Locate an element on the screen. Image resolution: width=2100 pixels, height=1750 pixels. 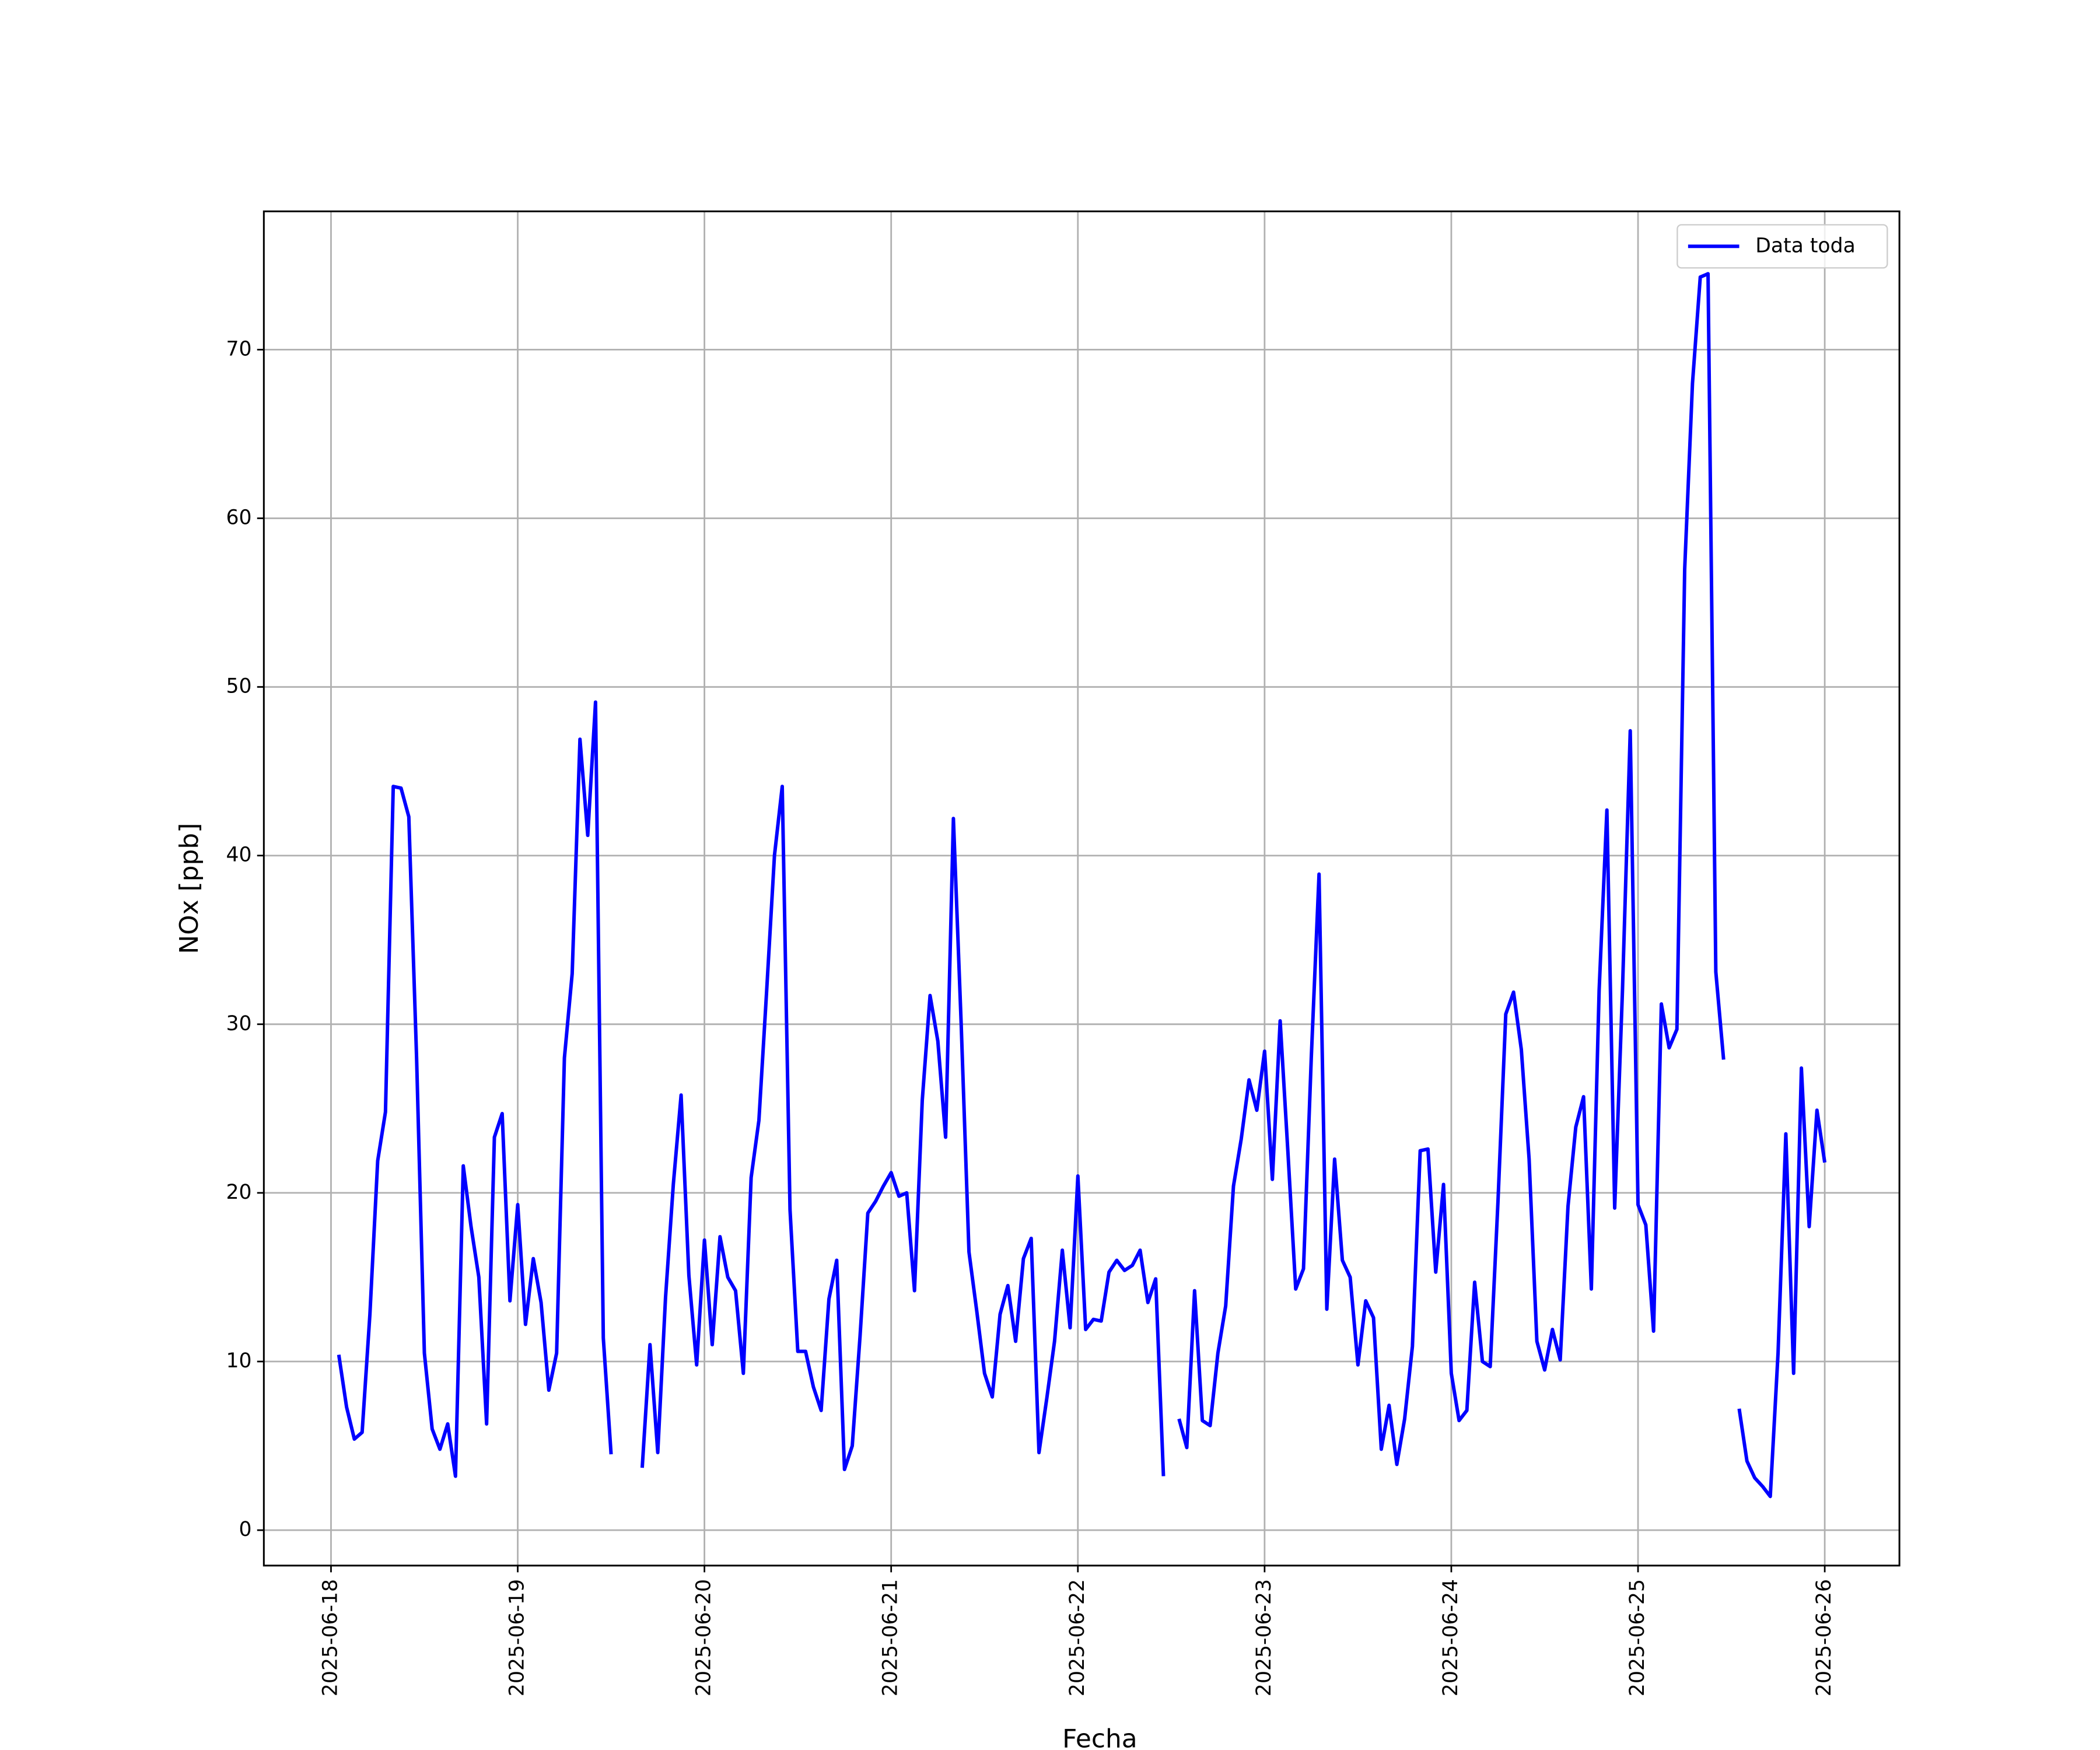
x-tick-label: 2025-06-19 is located at coordinates (517, 1637).